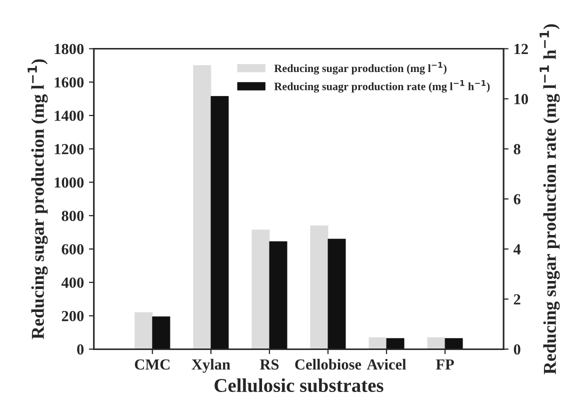  Describe the element at coordinates (69, 149) in the screenshot. I see `y-tick-label: 1200` at that location.